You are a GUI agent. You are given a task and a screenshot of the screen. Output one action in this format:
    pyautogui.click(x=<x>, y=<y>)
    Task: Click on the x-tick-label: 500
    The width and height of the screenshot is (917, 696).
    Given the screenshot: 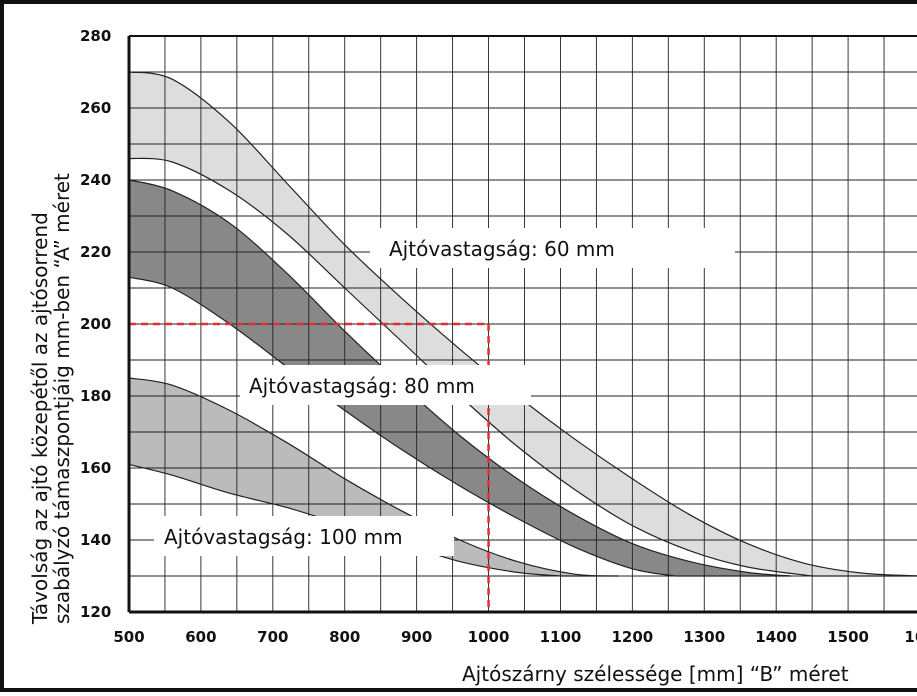 What is the action you would take?
    pyautogui.click(x=128, y=637)
    